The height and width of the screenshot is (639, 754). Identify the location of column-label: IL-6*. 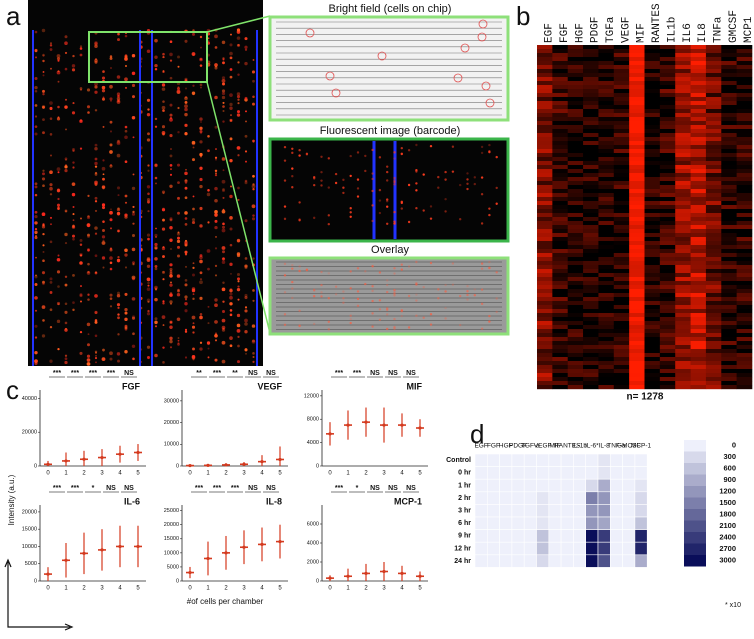
(592, 446).